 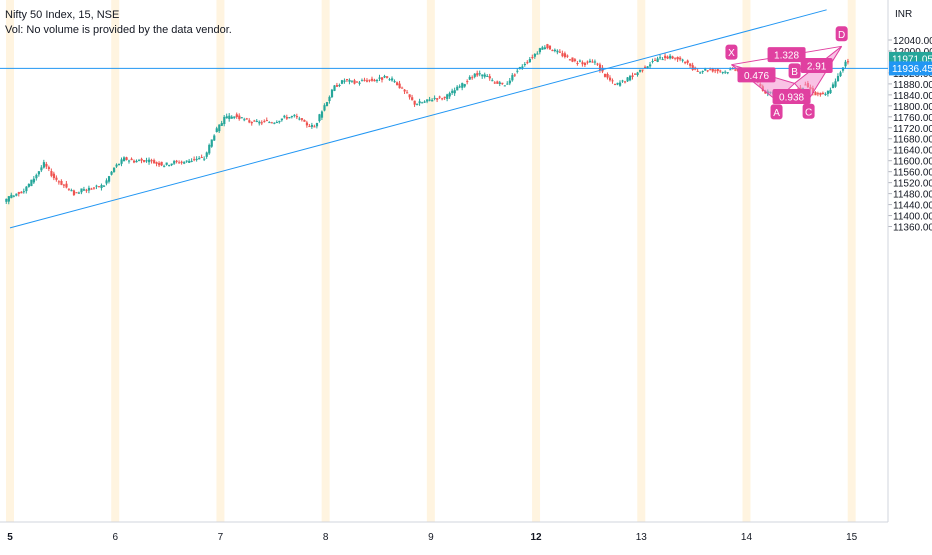 I want to click on ratio-badge, so click(x=791, y=97).